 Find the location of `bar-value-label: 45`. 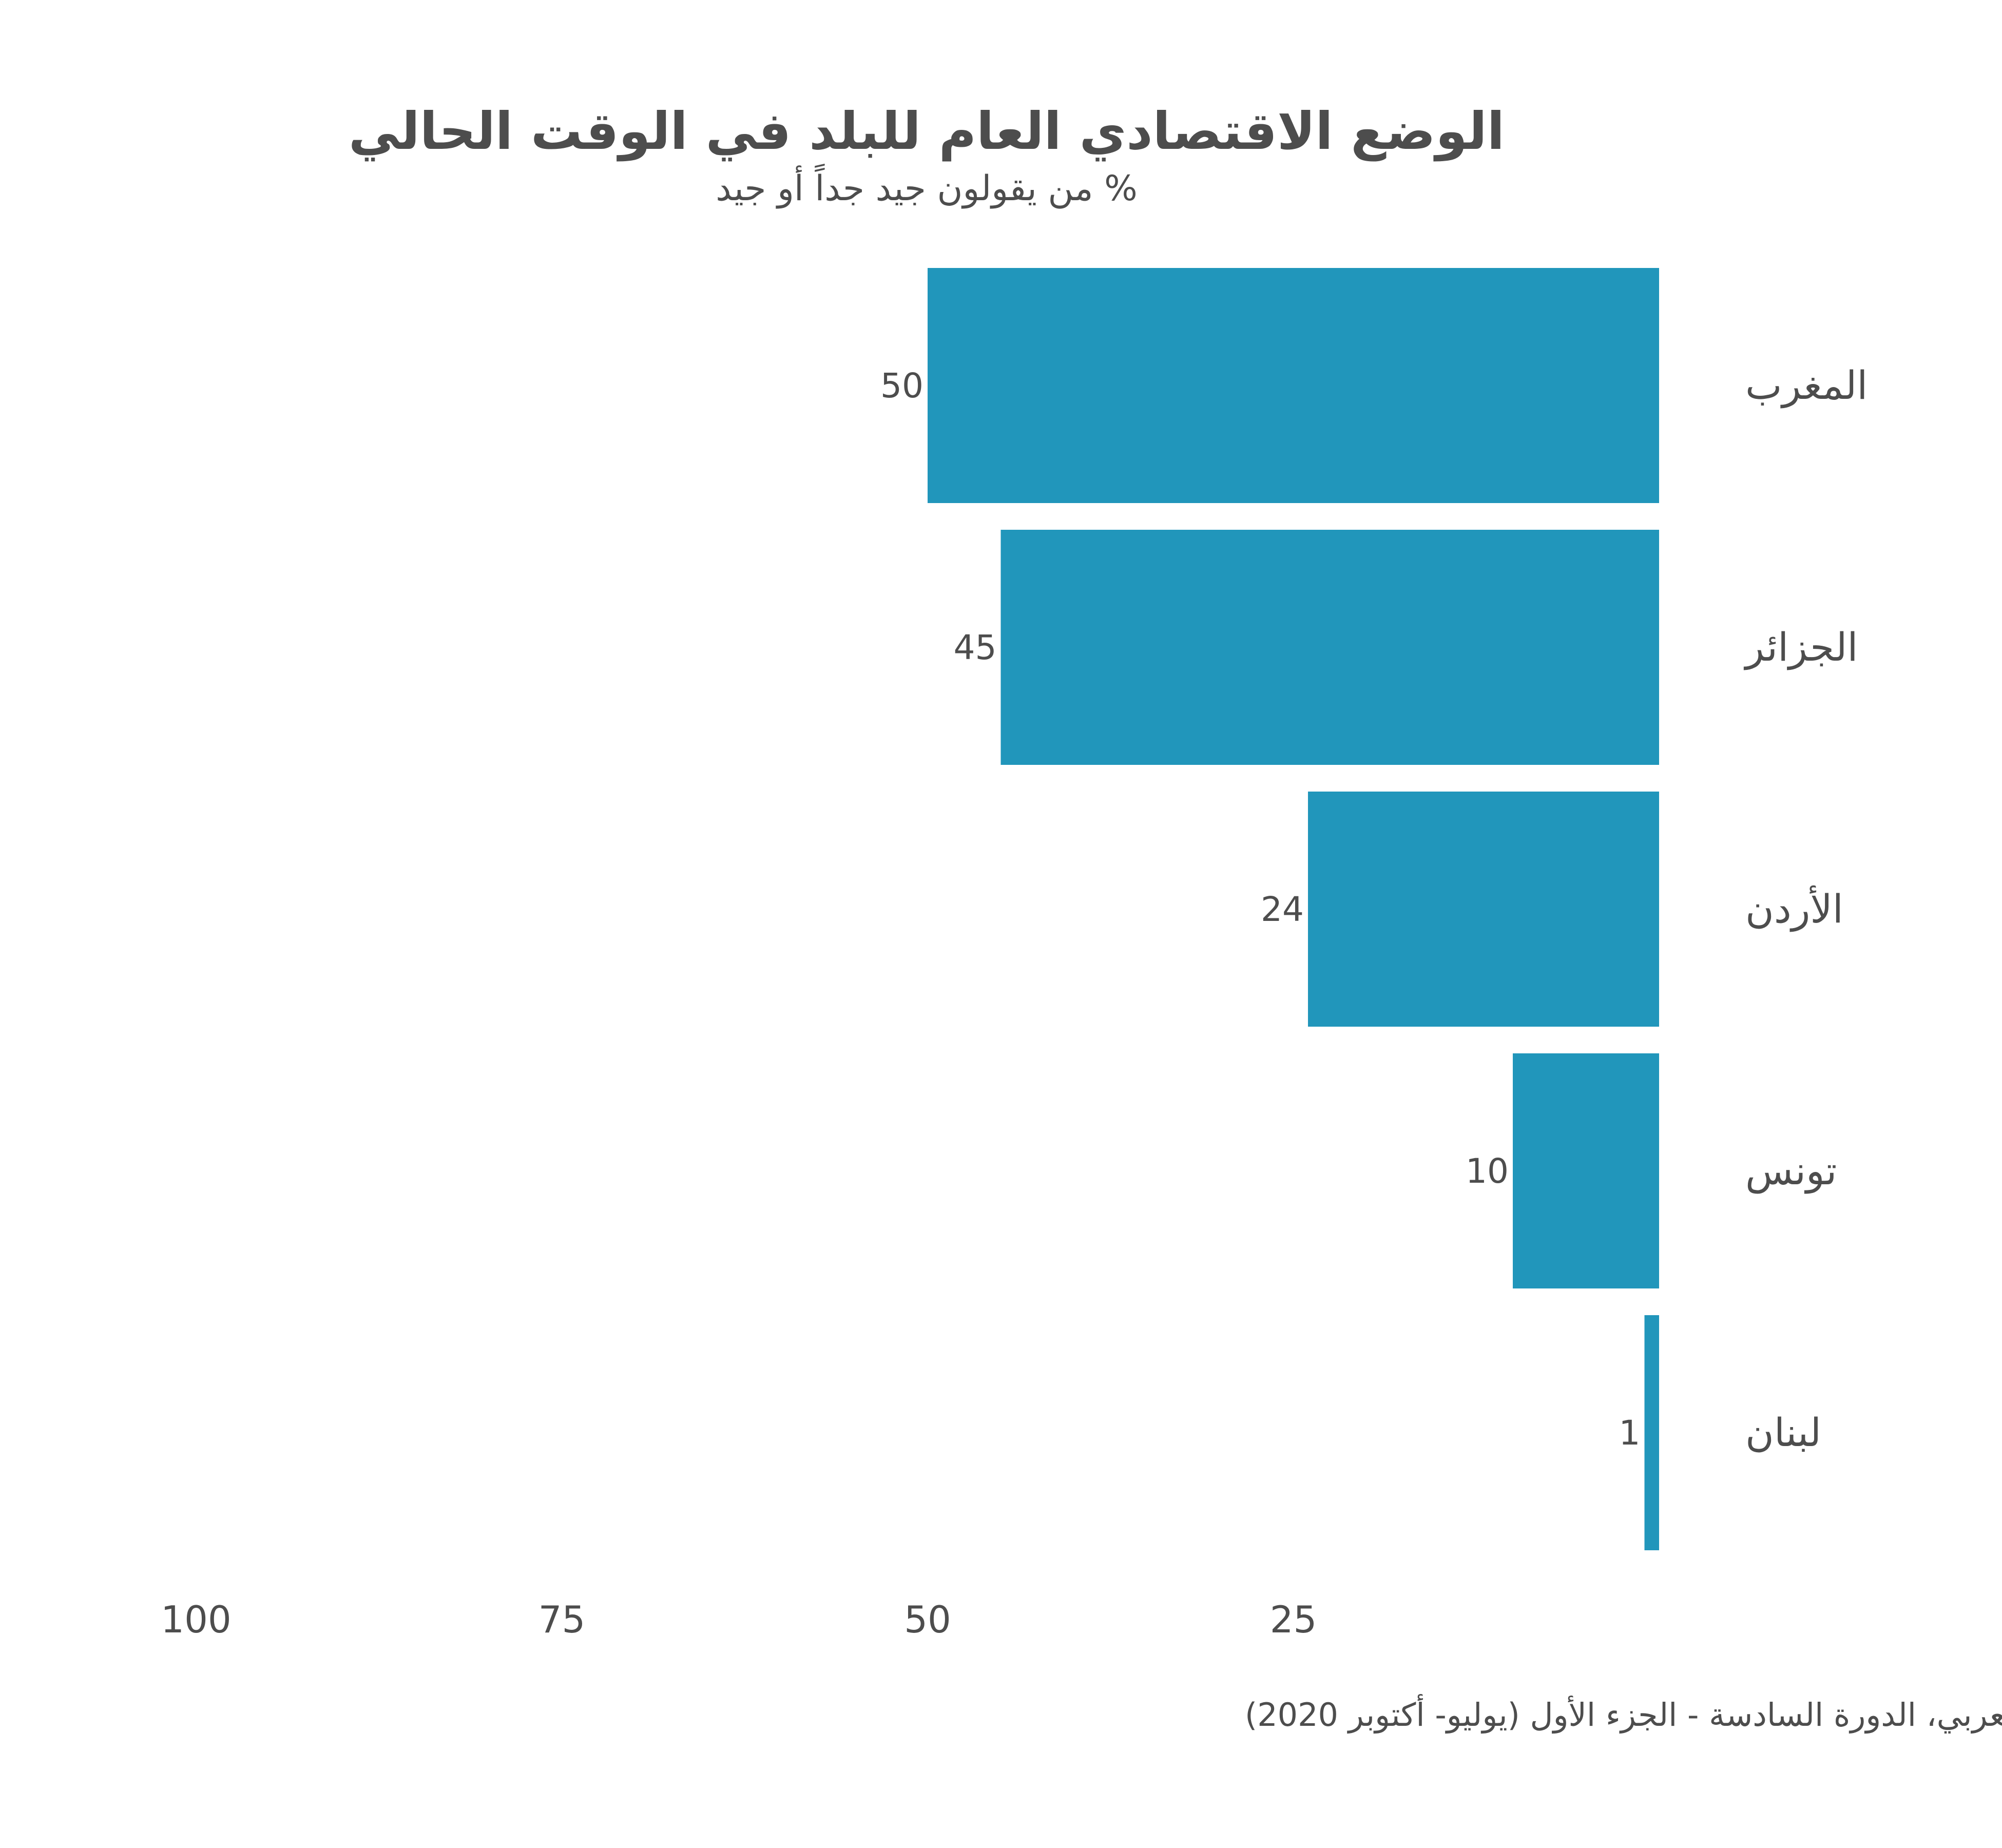

bar-value-label: 45 is located at coordinates (975, 647).